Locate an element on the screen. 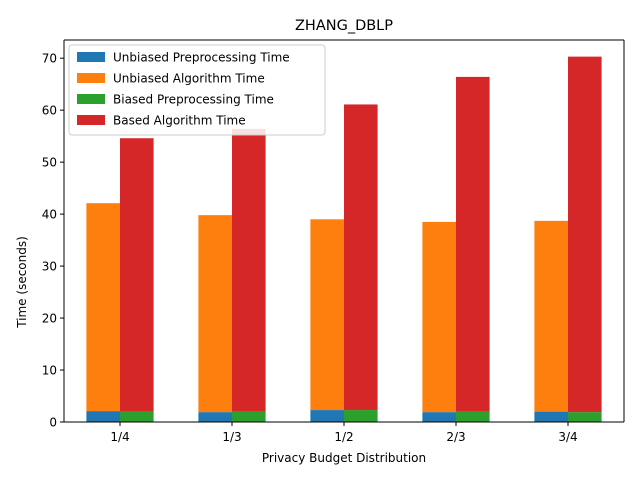 Image resolution: width=640 pixels, height=484 pixels. legend-label: Unbiased Preprocessing Time is located at coordinates (201, 58).